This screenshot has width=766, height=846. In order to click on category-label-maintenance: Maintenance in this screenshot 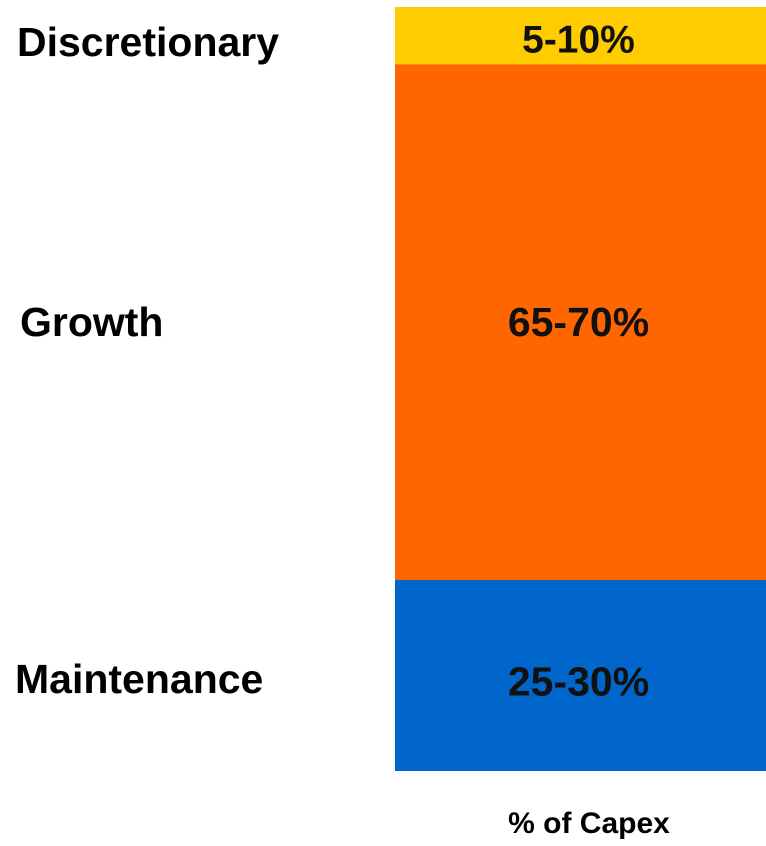, I will do `click(139, 679)`.